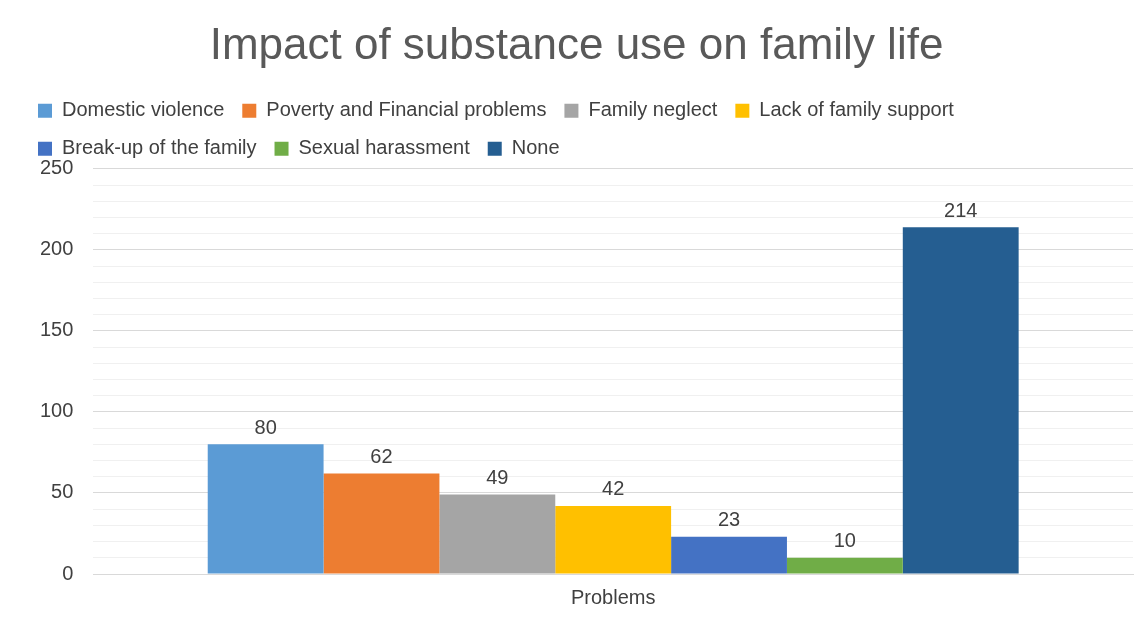 The width and height of the screenshot is (1148, 627). Describe the element at coordinates (56, 167) in the screenshot. I see `y-tick-label: 250` at that location.